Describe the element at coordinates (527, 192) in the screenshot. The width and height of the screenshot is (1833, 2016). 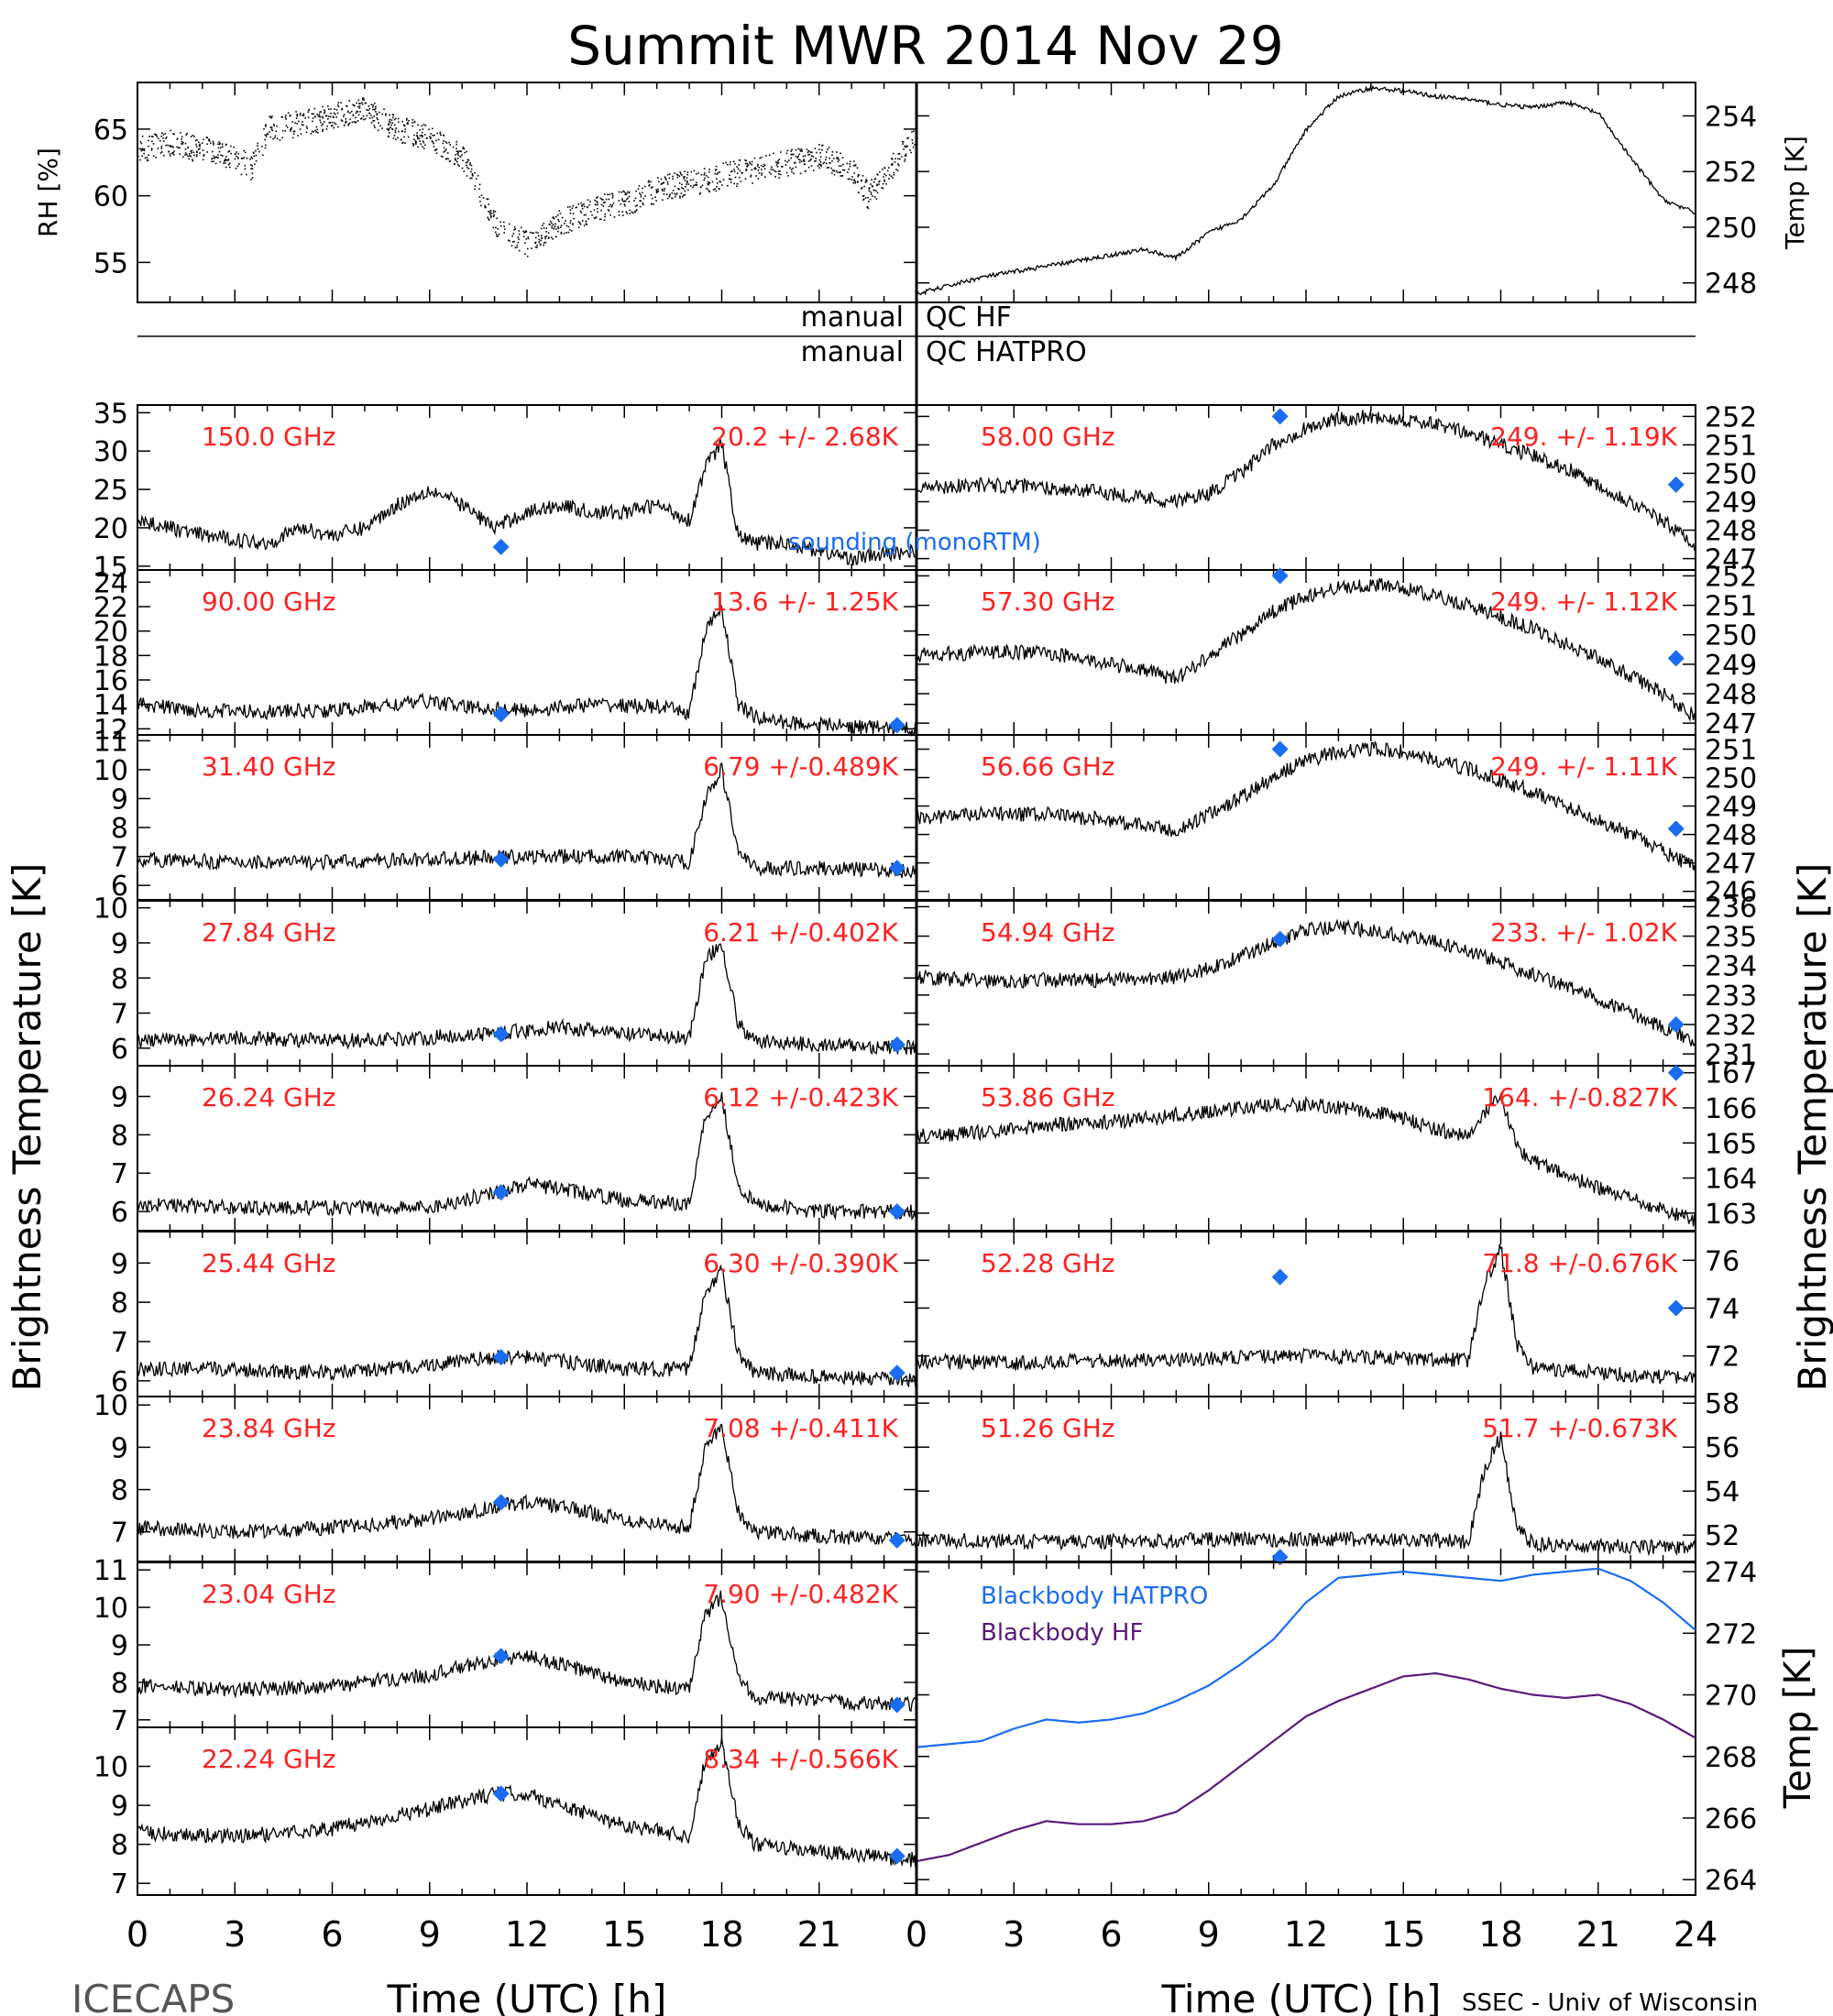
I see `panel-frame` at that location.